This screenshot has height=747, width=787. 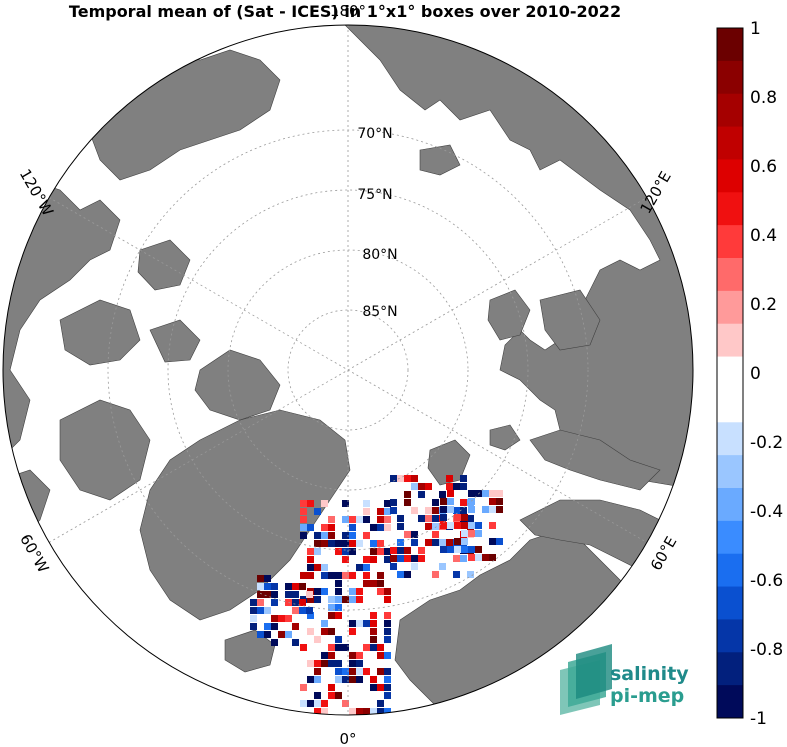 What do you see at coordinates (100, 332) in the screenshot?
I see `victoria-island` at bounding box center [100, 332].